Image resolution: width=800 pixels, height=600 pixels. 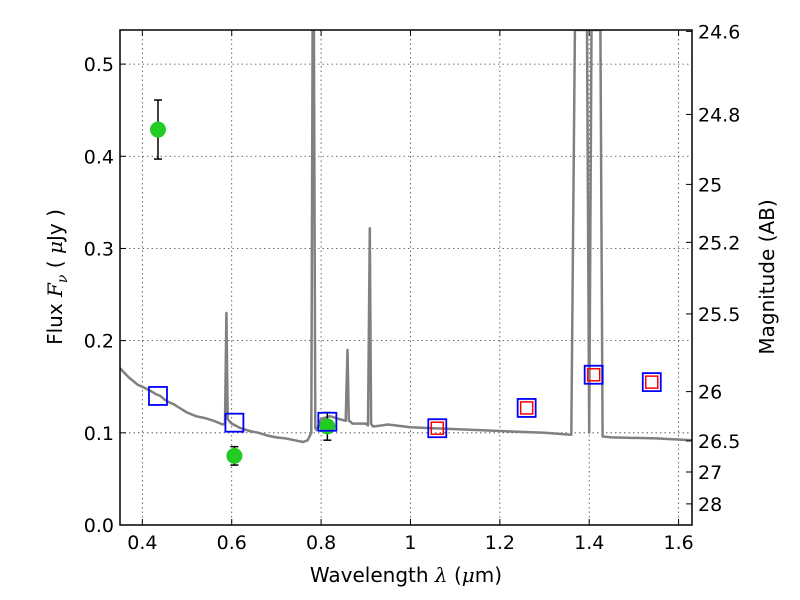 I want to click on y-tick-label: 0.2, so click(x=99, y=342).